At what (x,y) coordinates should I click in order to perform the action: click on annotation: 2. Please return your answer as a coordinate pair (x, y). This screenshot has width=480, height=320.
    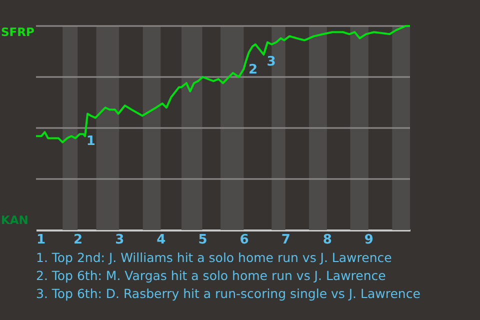
    Looking at the image, I should click on (253, 70).